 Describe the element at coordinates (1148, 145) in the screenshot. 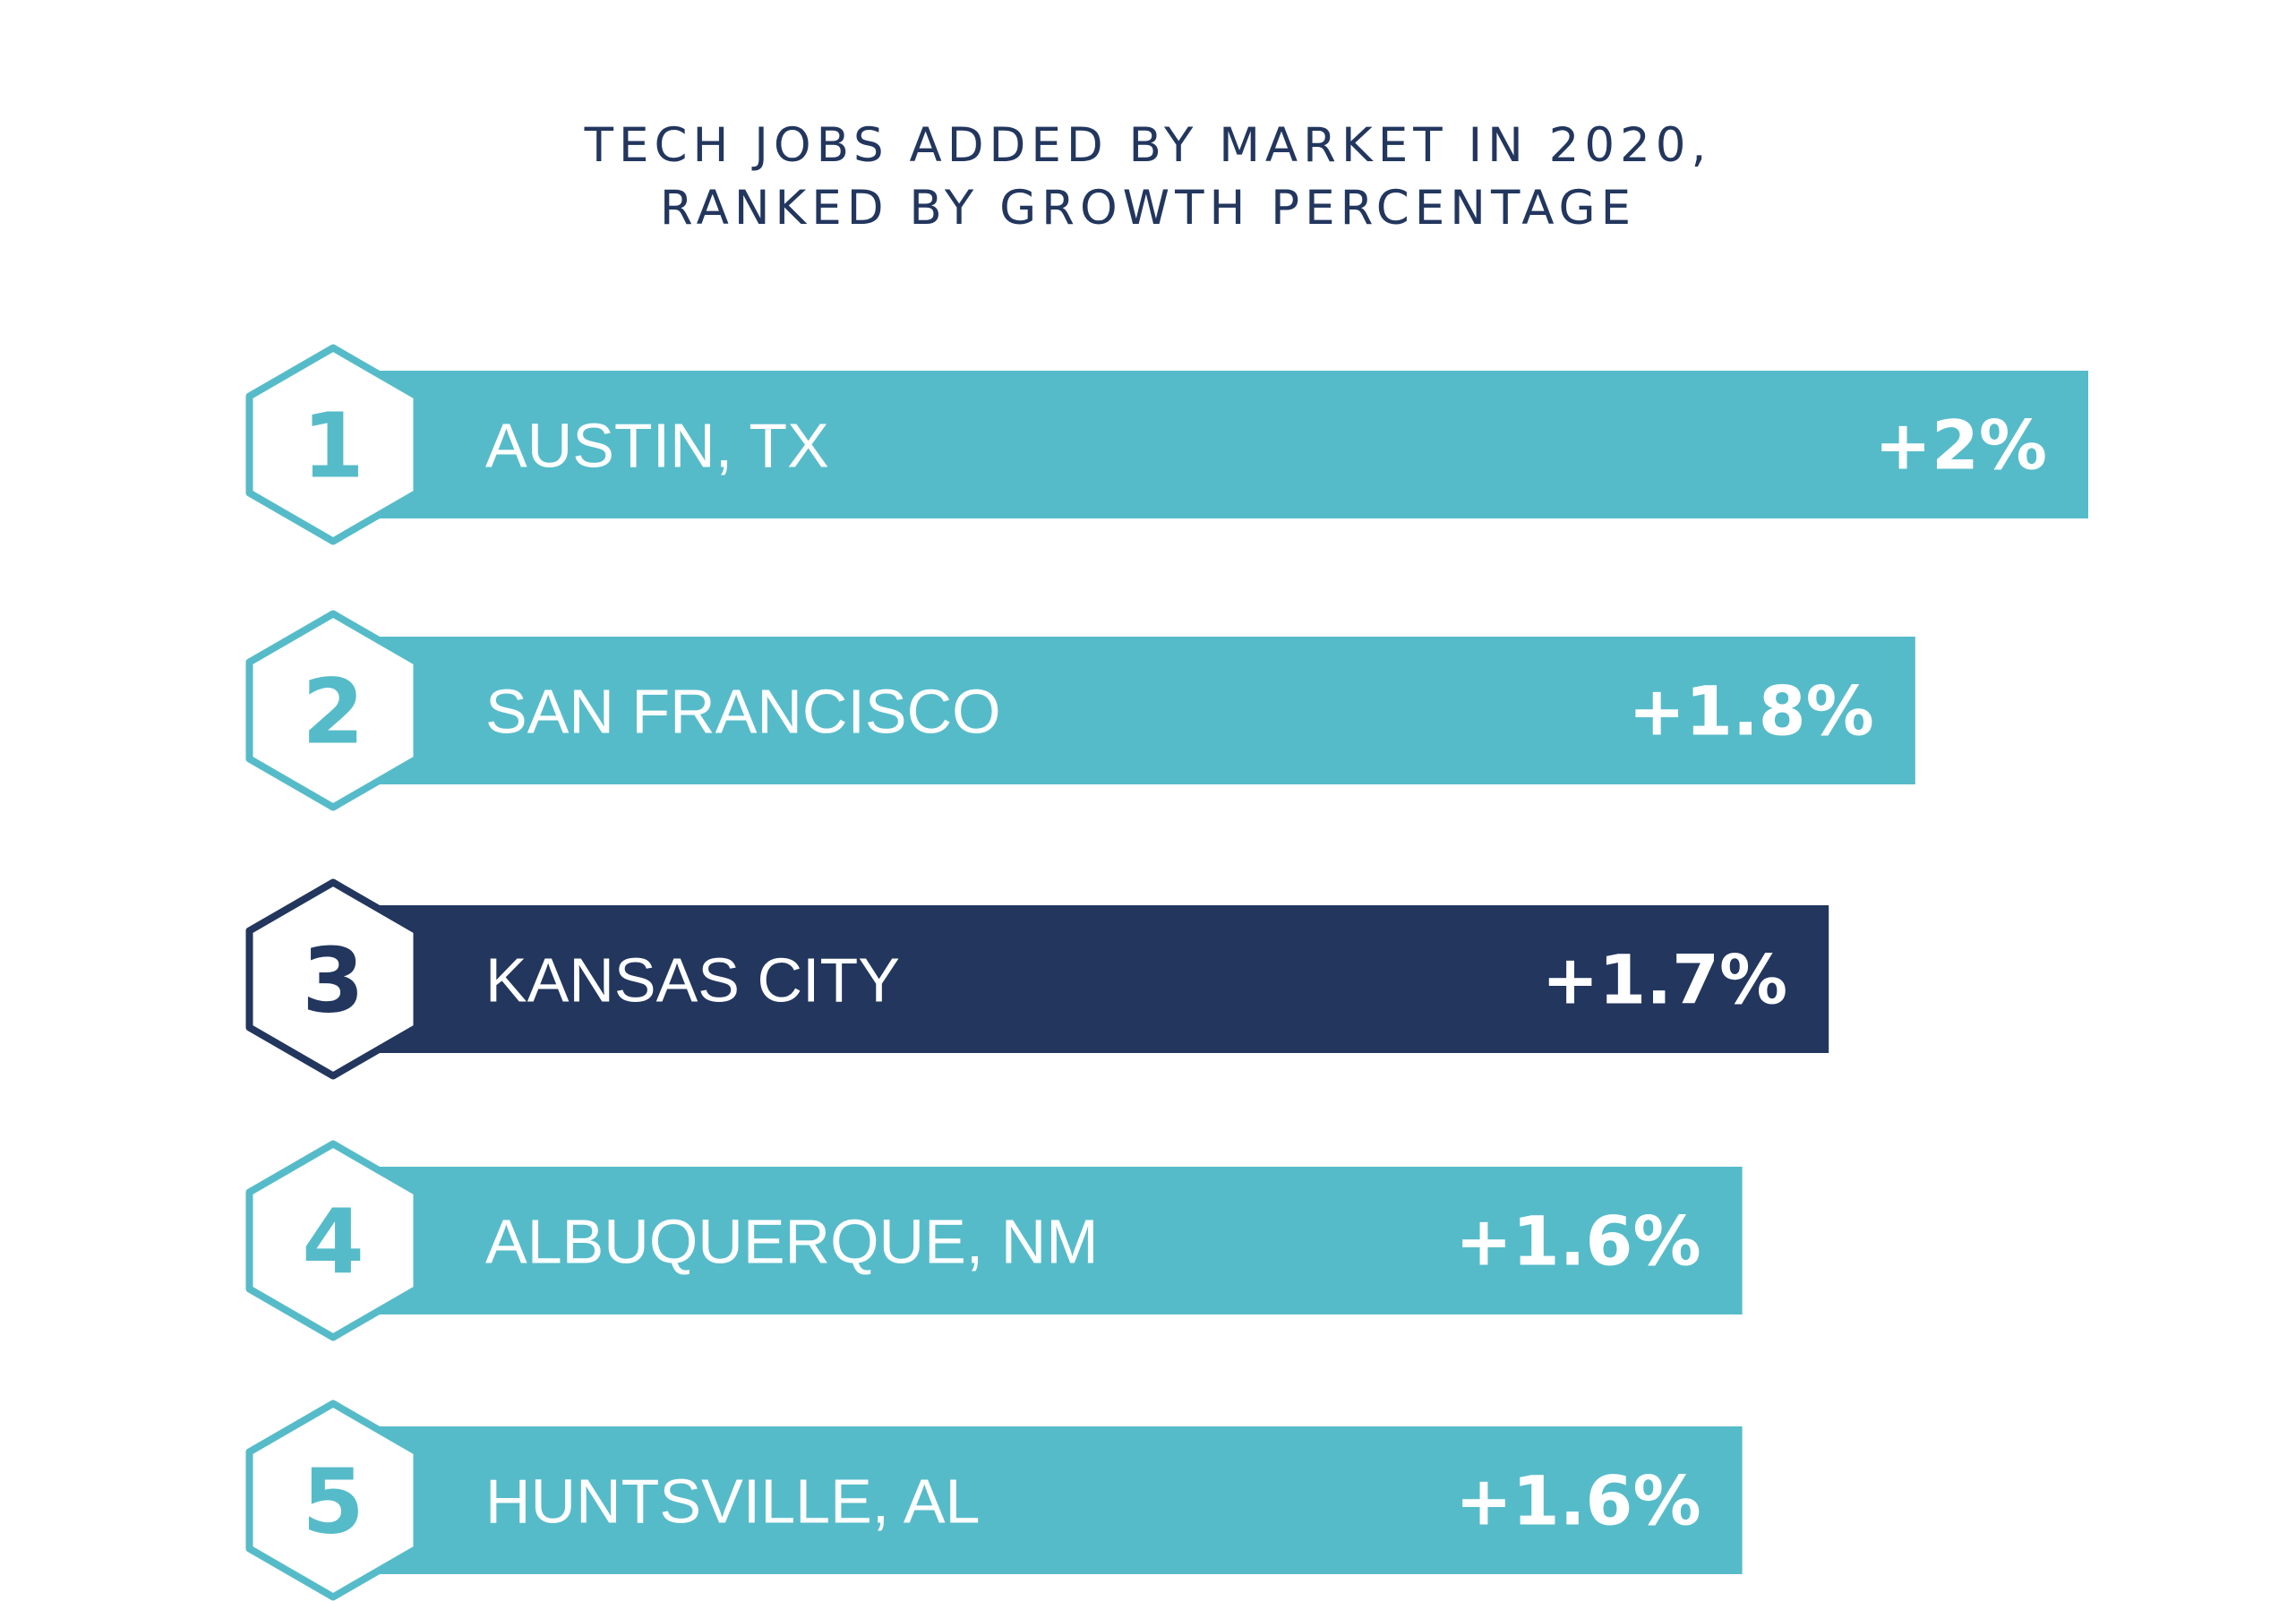

I see `chart-title-line-1: TECH JOBS ADDED BY MARKET IN 2020,` at that location.